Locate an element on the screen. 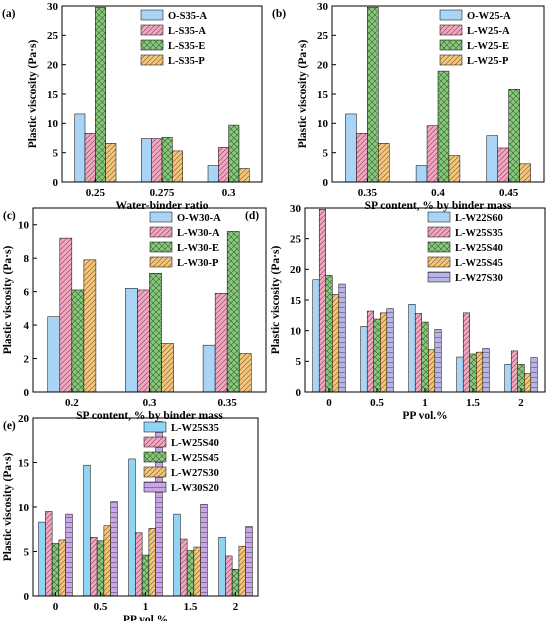  bar-e-s4-c4 is located at coordinates (249, 561).